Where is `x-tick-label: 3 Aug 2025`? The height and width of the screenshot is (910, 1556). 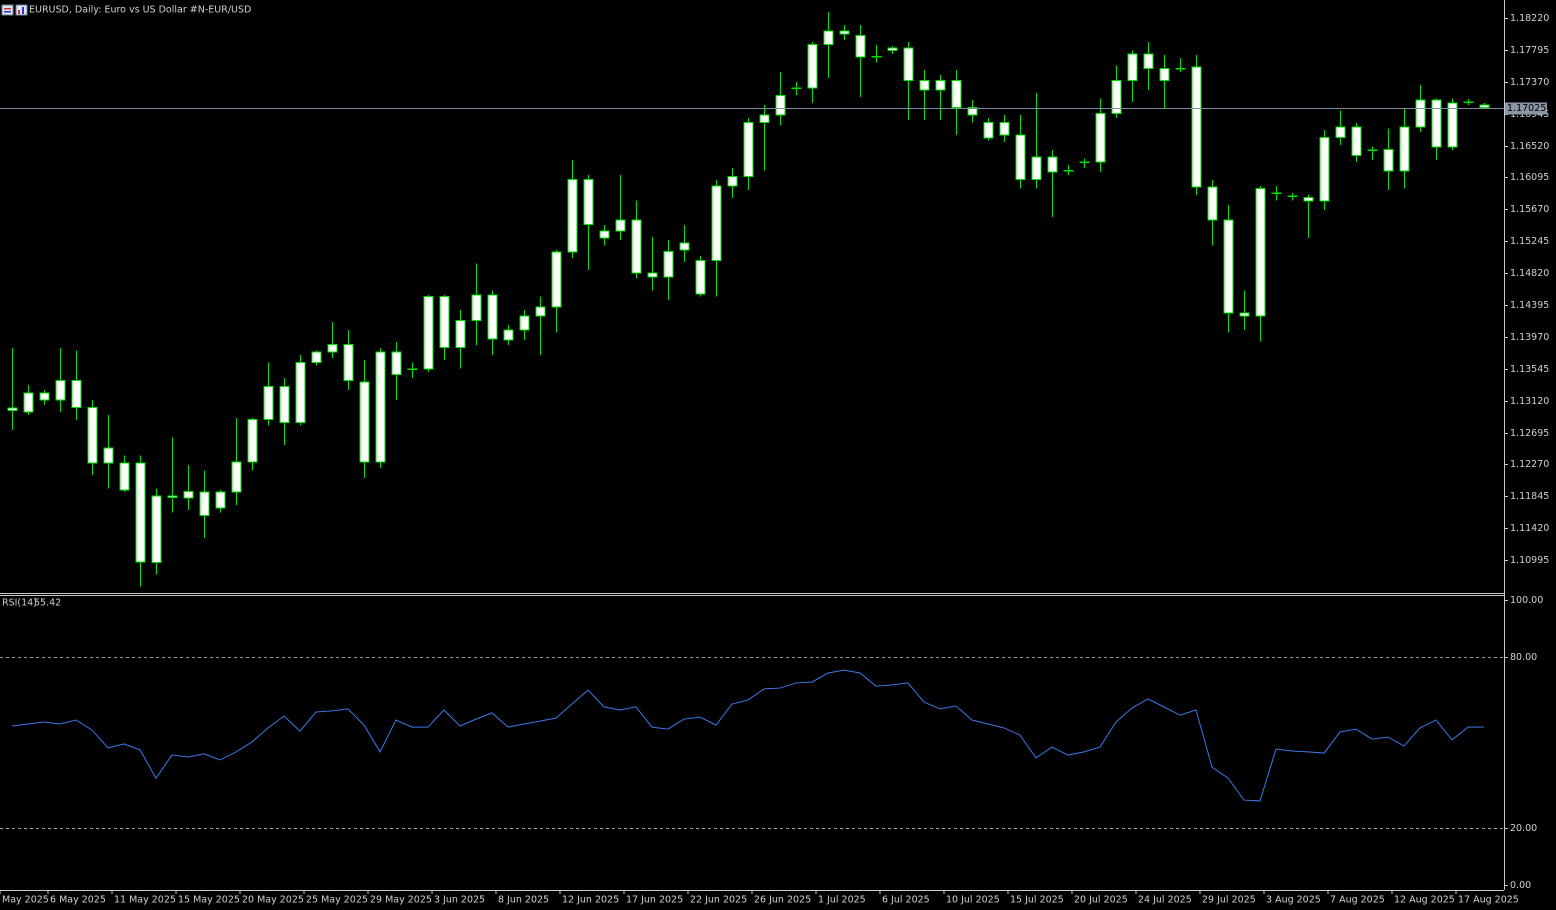 x-tick-label: 3 Aug 2025 is located at coordinates (1293, 900).